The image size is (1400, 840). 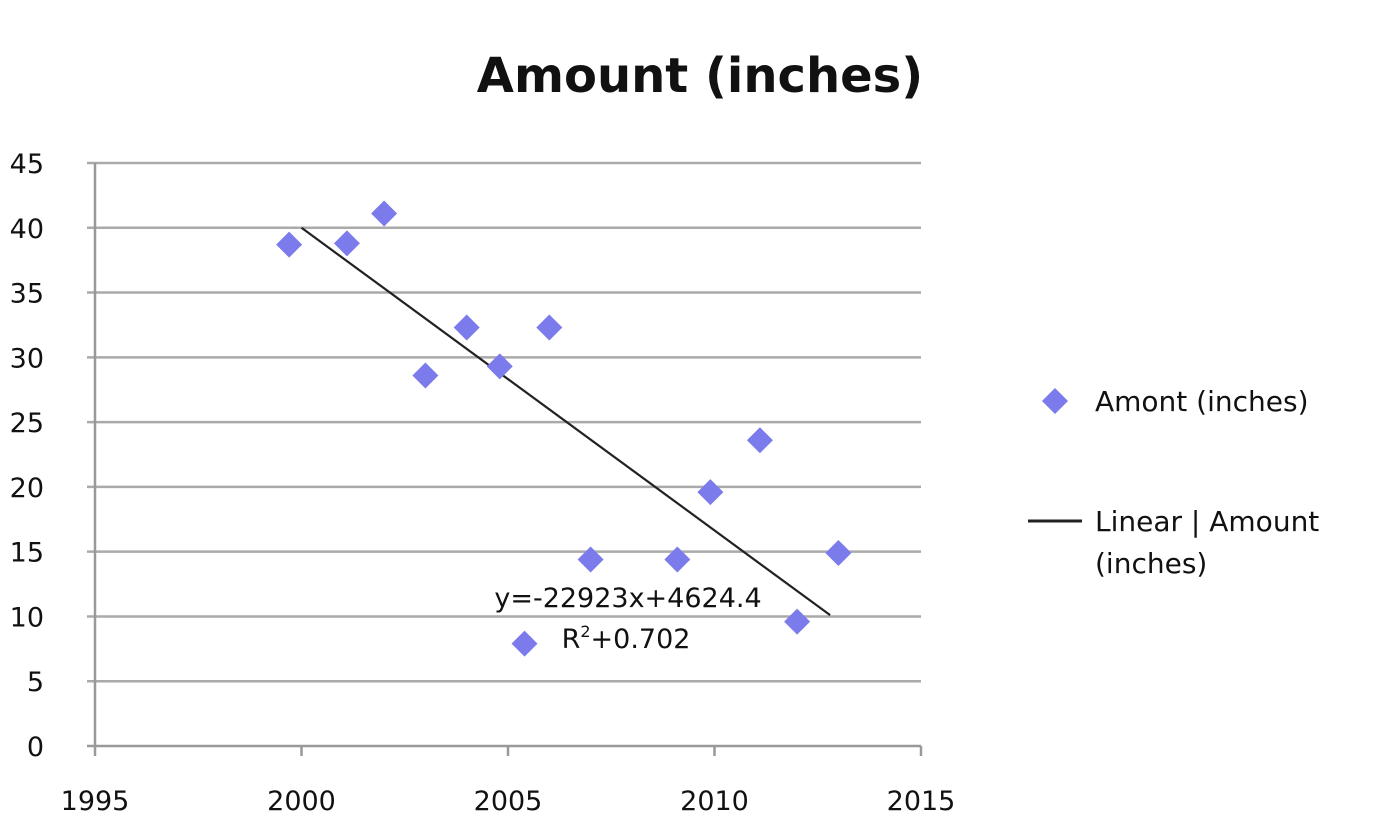 I want to click on chart-title: Amount (inches), so click(x=700, y=76).